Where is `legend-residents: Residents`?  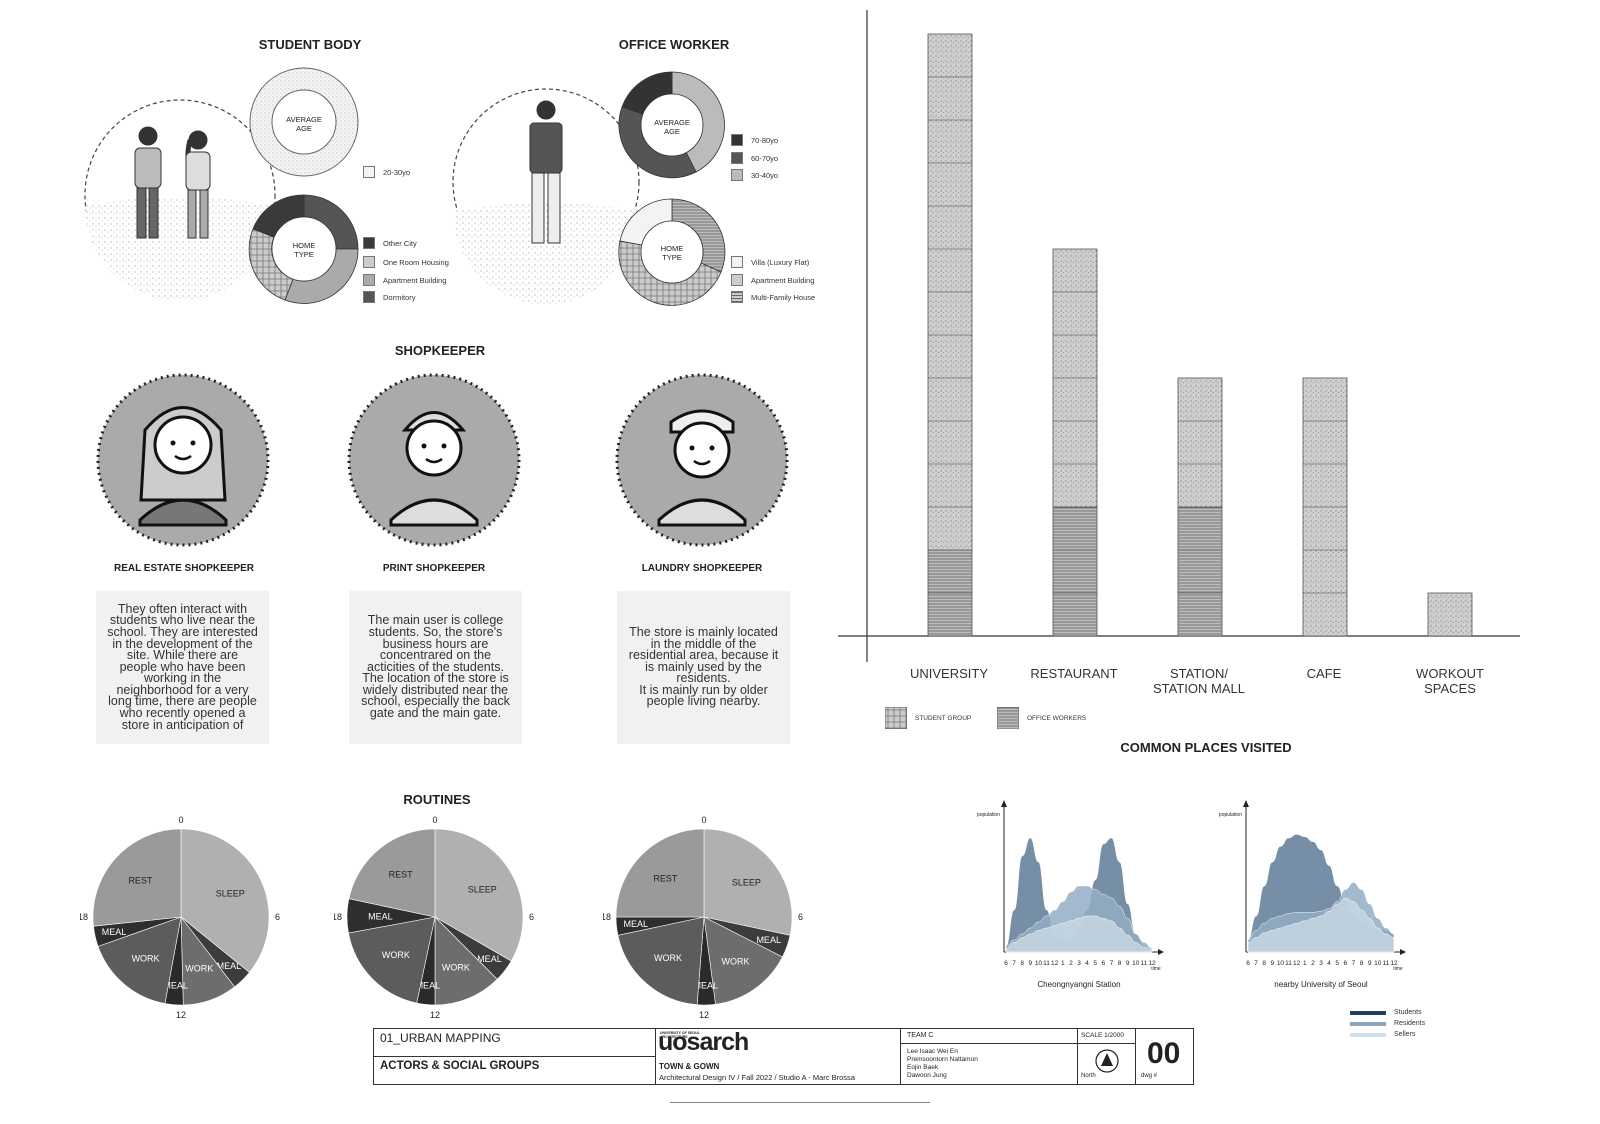 legend-residents: Residents is located at coordinates (1387, 1023).